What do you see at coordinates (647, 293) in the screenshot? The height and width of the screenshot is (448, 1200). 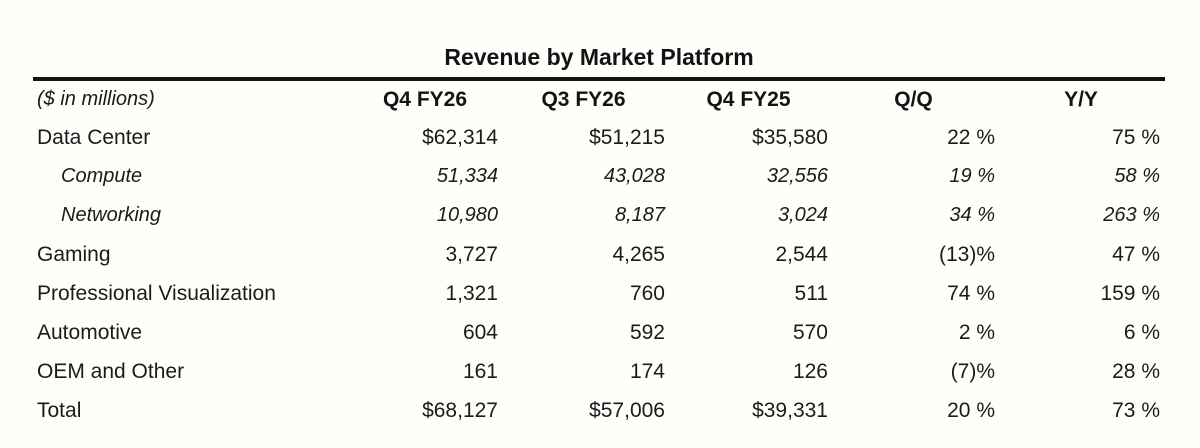 I see `cell-q3fy26: 760` at bounding box center [647, 293].